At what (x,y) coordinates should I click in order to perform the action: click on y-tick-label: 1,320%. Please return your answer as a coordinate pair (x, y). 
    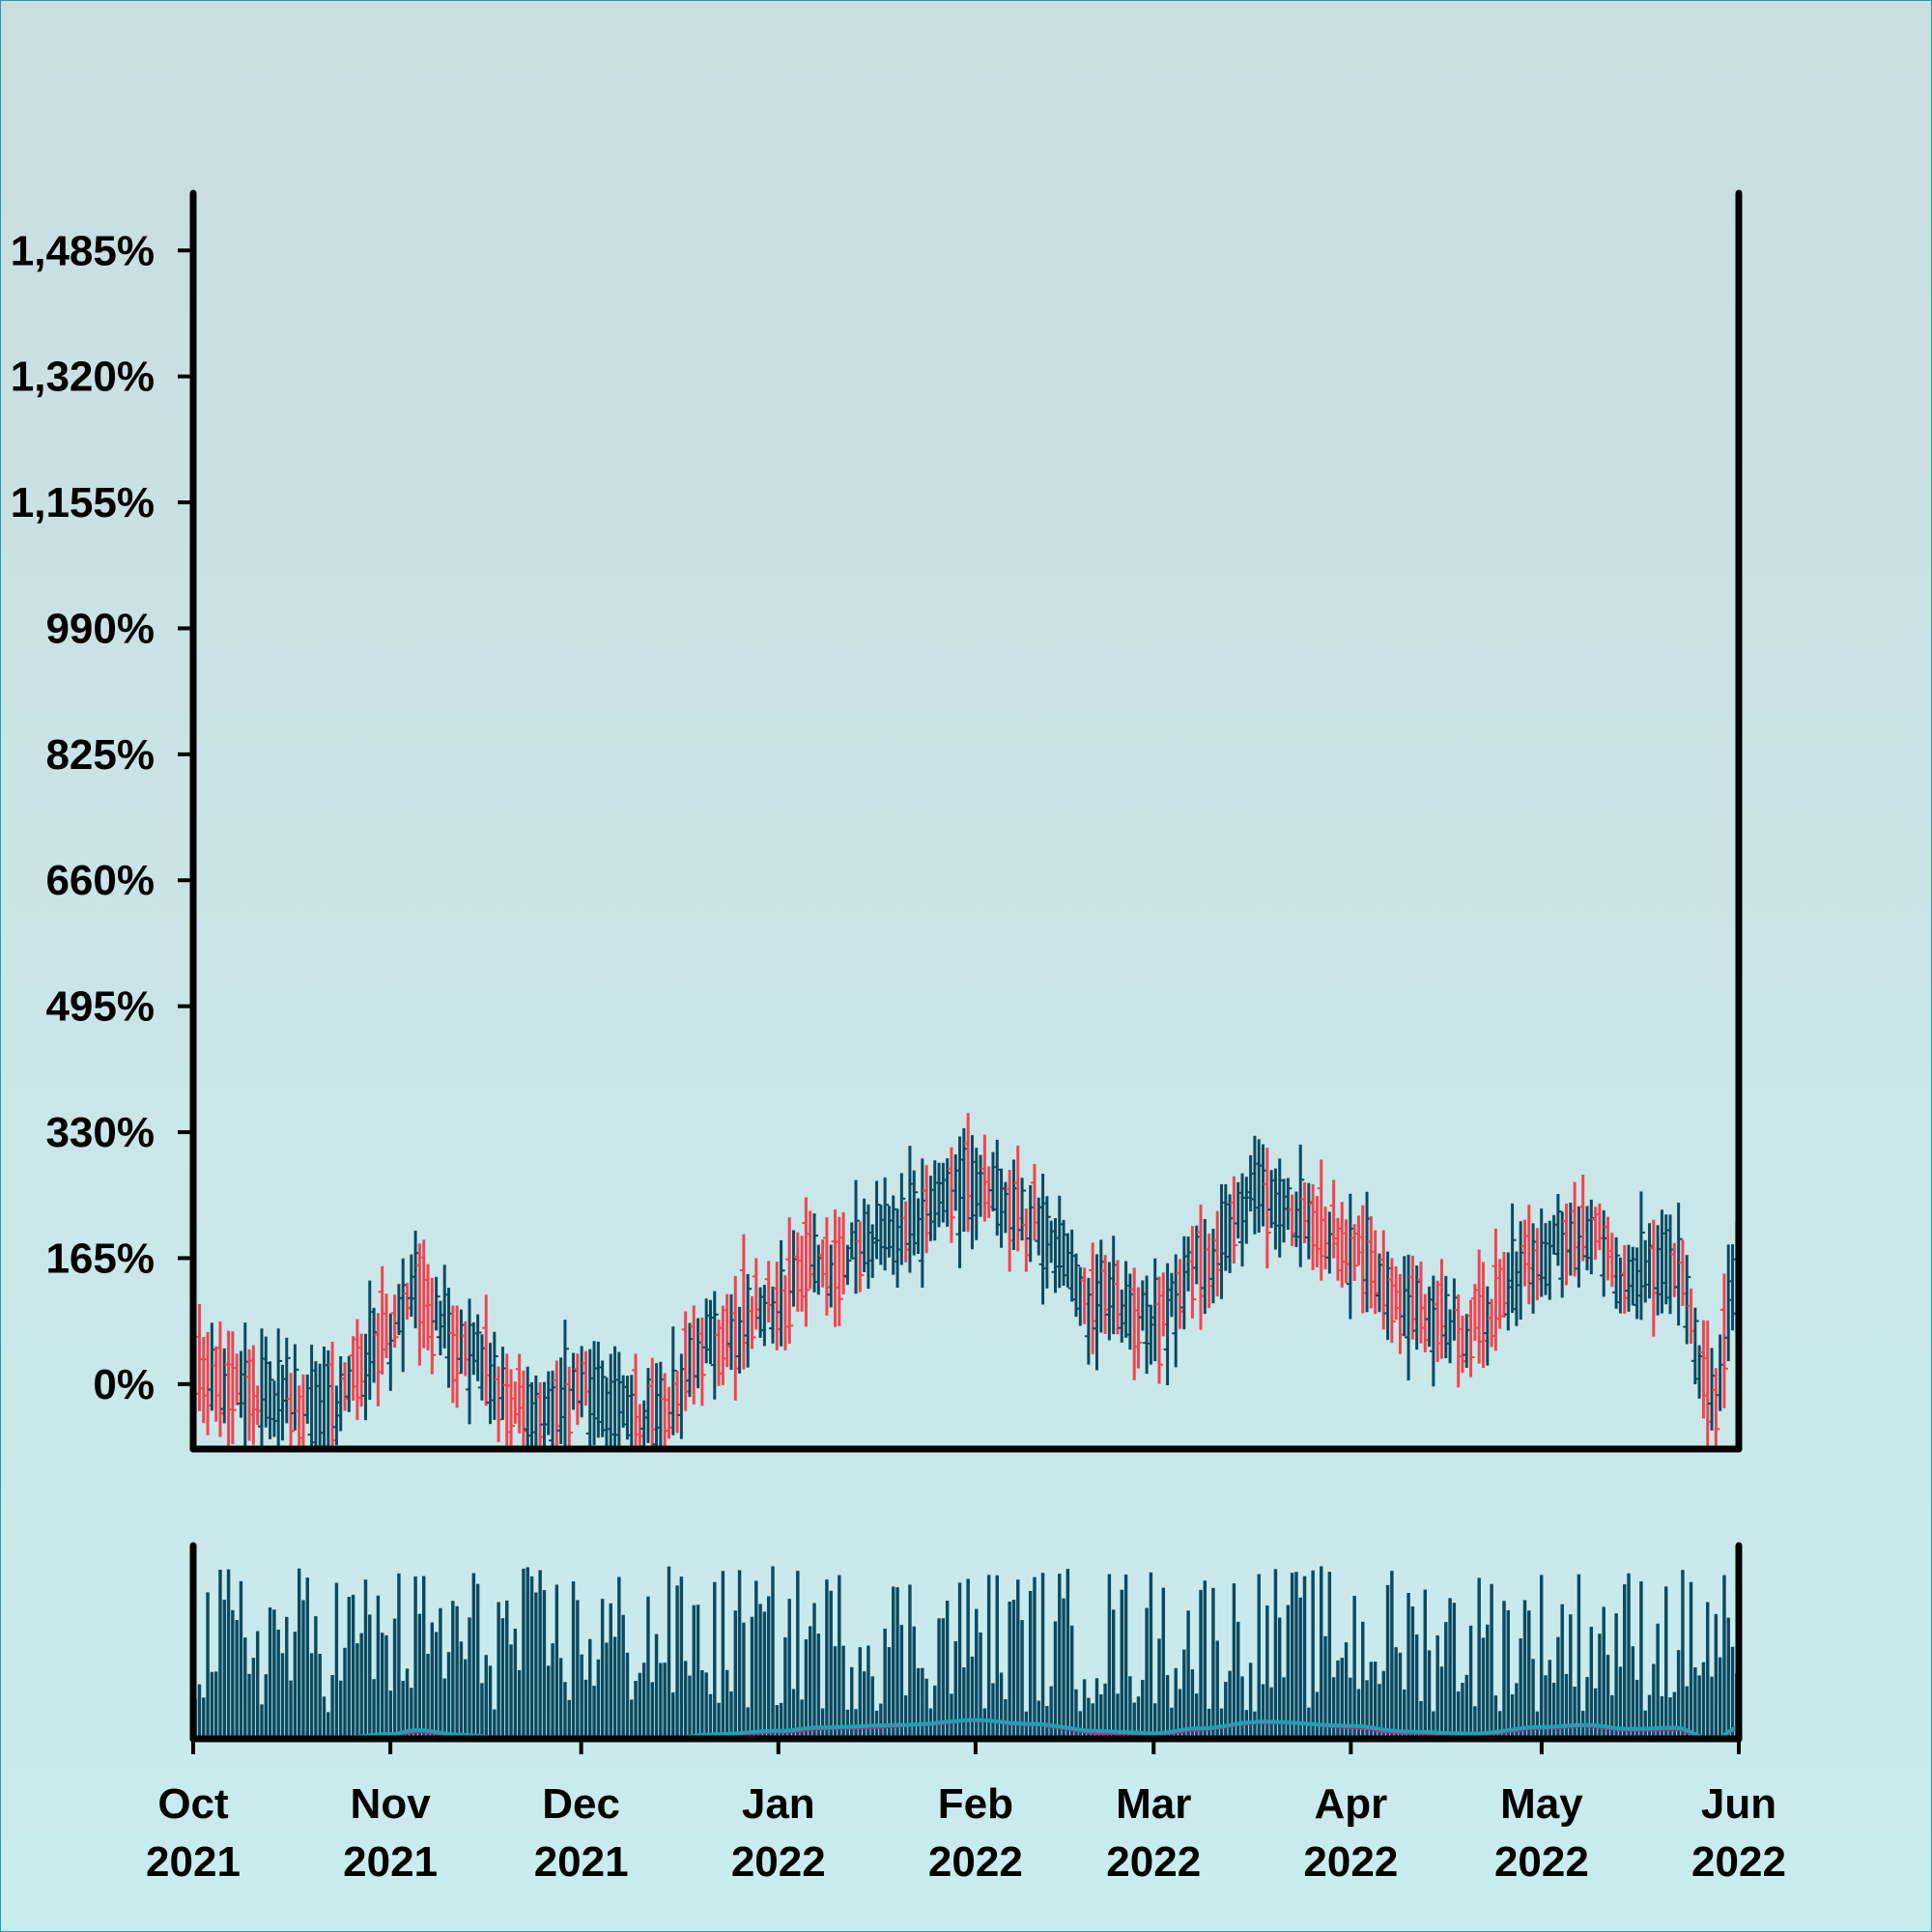
    Looking at the image, I should click on (83, 377).